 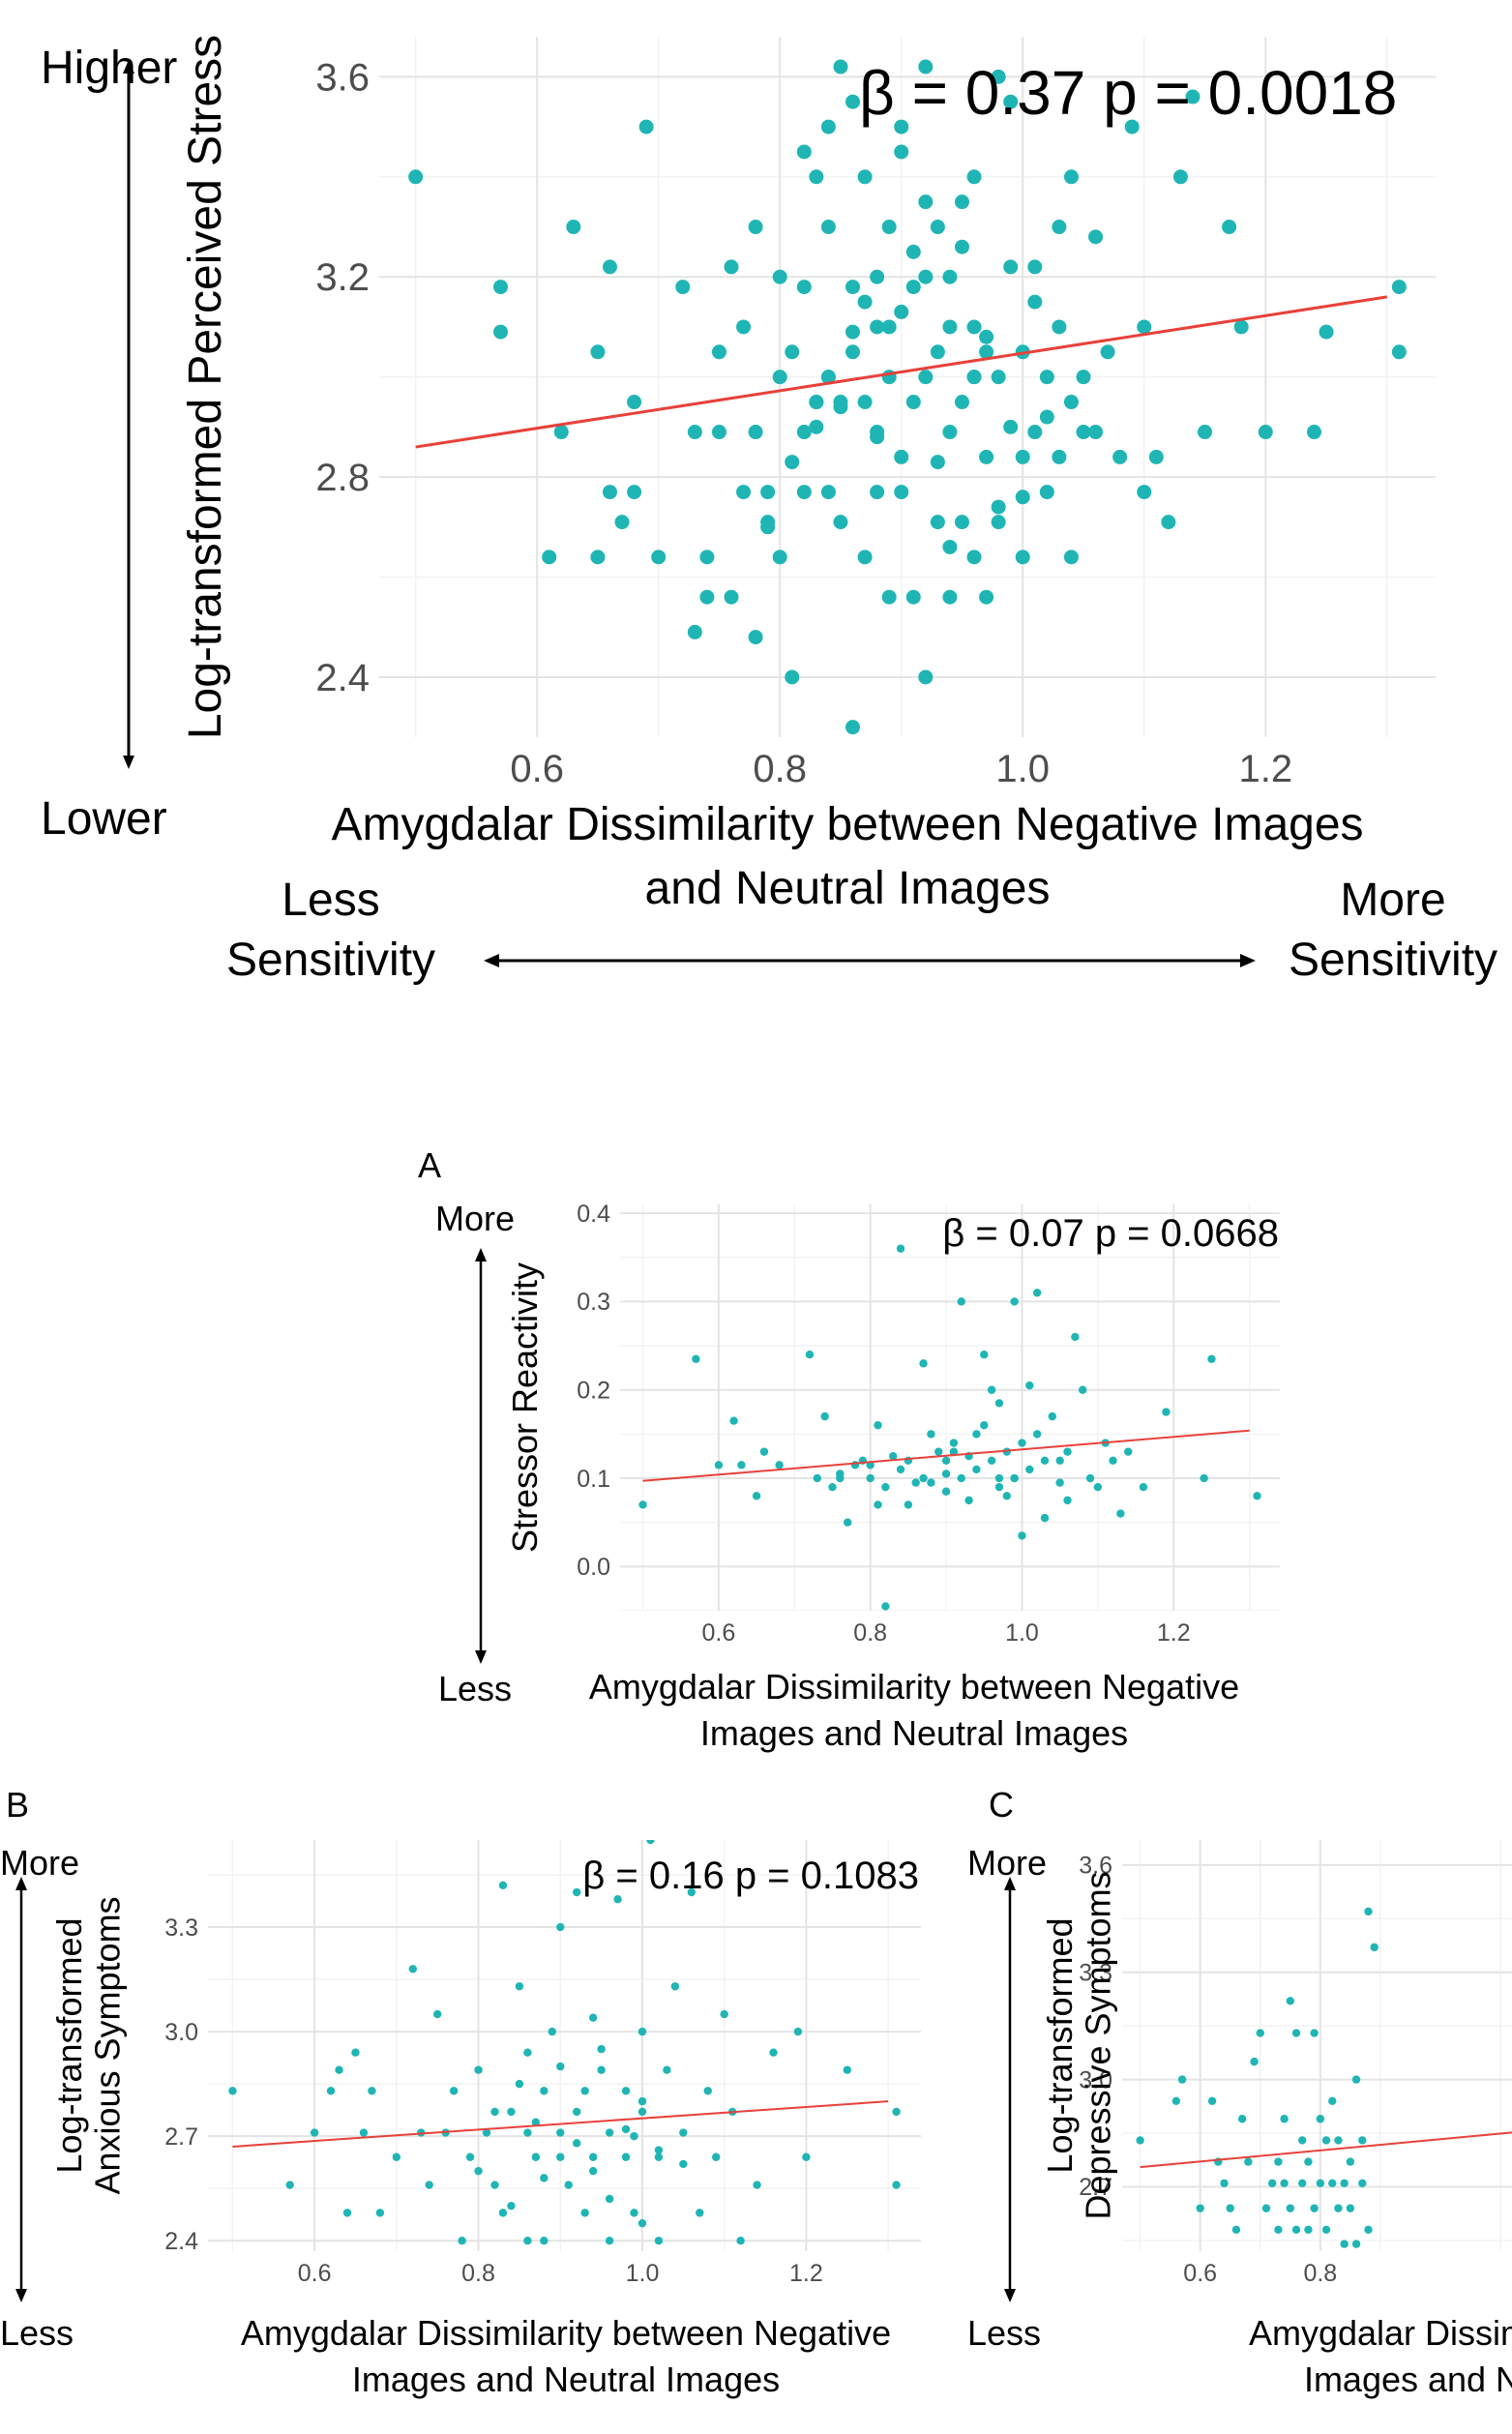 What do you see at coordinates (481, 1456) in the screenshot?
I see `y-direction-arrow` at bounding box center [481, 1456].